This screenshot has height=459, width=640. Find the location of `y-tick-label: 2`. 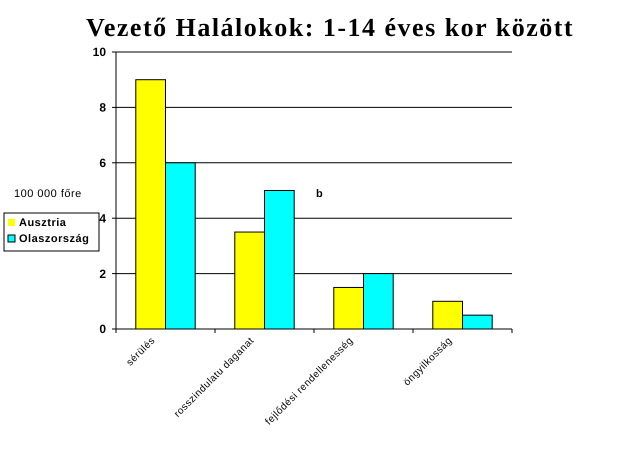

y-tick-label: 2 is located at coordinates (102, 273).